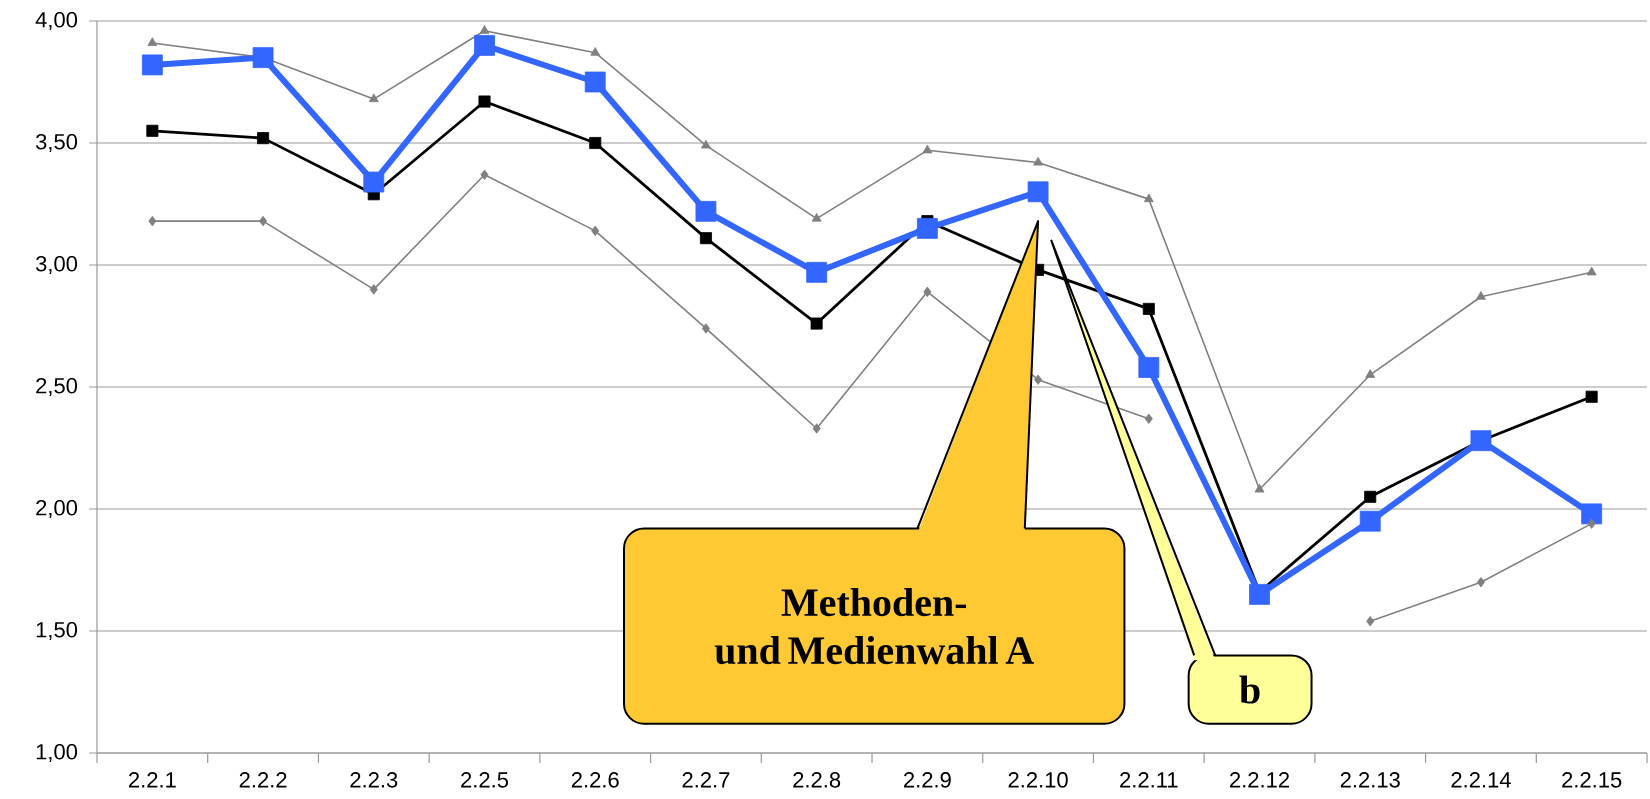  What do you see at coordinates (485, 780) in the screenshot?
I see `x-tick-label: 2.2.5` at bounding box center [485, 780].